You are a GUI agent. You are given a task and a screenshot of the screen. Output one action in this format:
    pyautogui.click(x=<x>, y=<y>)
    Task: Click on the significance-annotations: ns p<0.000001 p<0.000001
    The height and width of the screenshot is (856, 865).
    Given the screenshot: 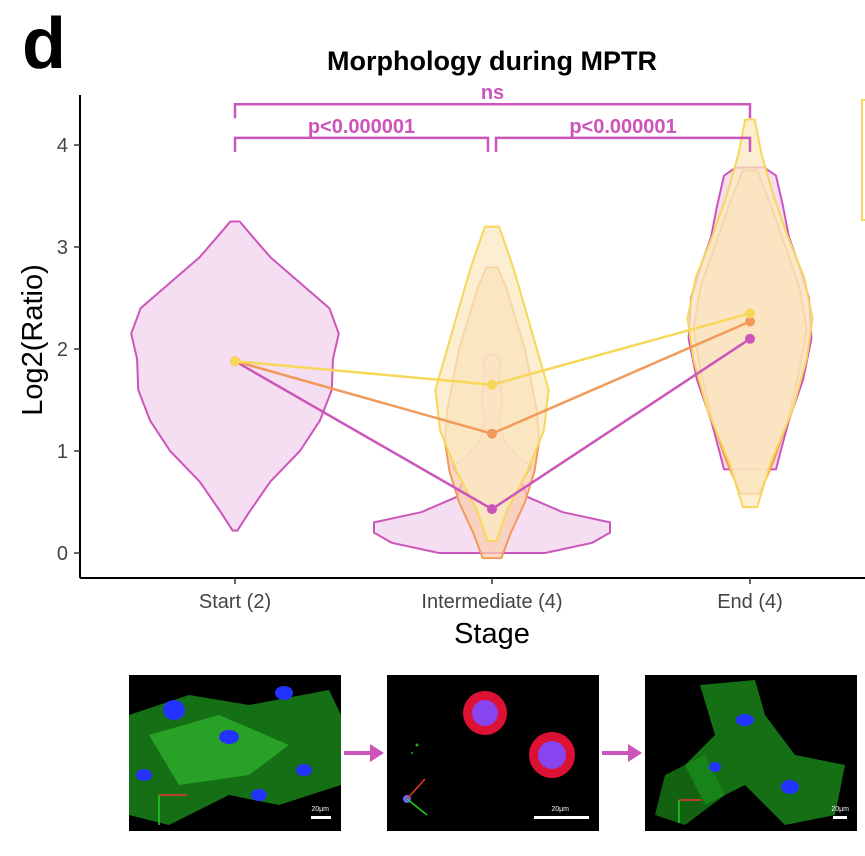 What is the action you would take?
    pyautogui.click(x=492, y=117)
    